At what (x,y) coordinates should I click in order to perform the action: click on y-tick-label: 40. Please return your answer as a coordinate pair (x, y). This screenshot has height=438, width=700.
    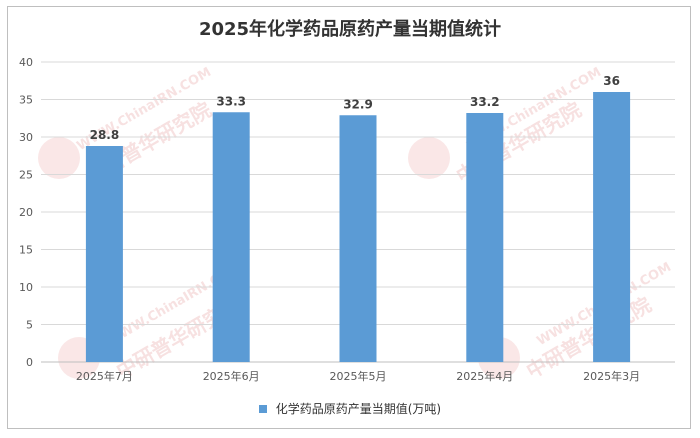
    Looking at the image, I should click on (26, 62).